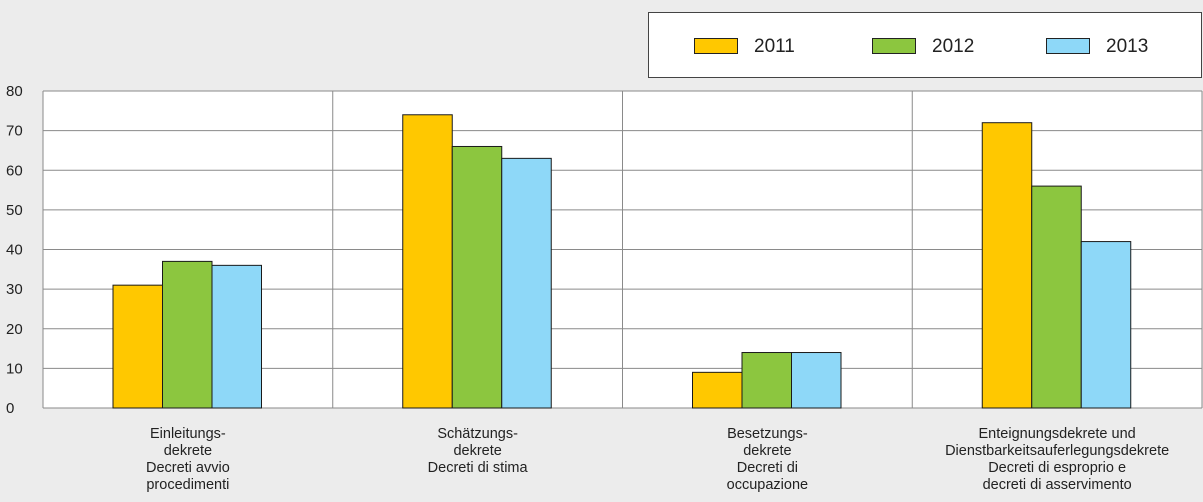  Describe the element at coordinates (767, 451) in the screenshot. I see `x-label-cat3-line2: dekrete` at that location.